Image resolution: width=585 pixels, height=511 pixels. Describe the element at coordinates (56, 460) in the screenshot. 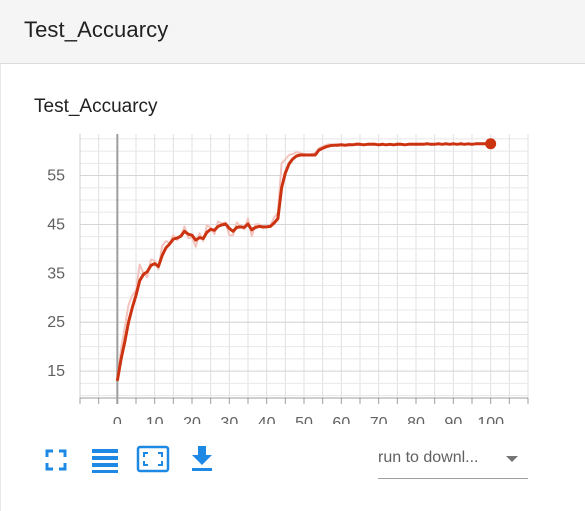

I see `fullscreen-icon` at that location.